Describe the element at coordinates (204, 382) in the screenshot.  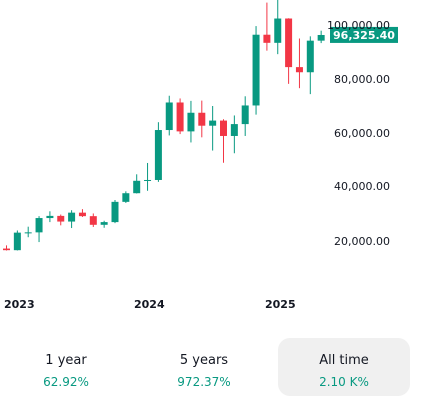
I see `range-change: 972.37%` at that location.